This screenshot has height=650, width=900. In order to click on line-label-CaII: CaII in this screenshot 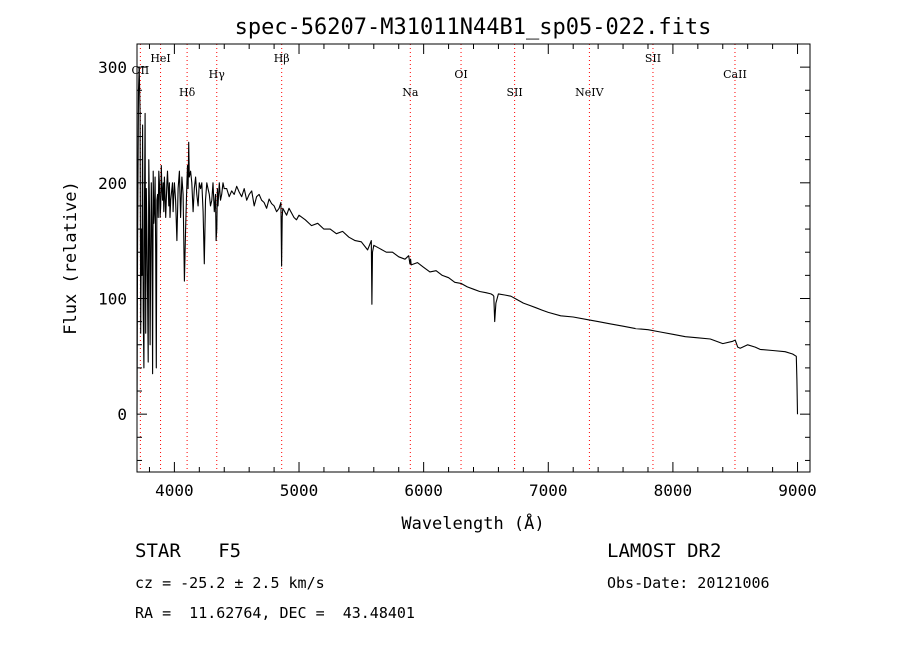, I will do `click(735, 74)`.